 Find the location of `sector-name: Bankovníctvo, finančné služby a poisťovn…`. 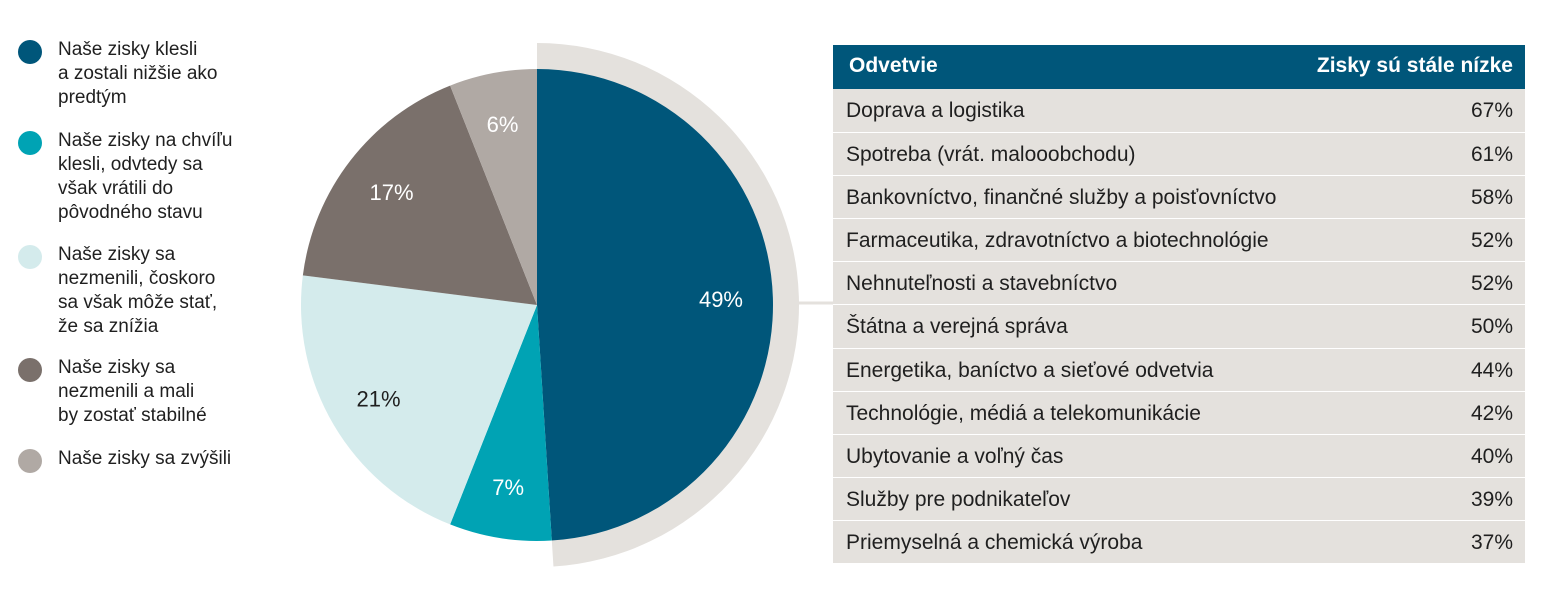

sector-name: Bankovníctvo, finančné služby a poisťovn… is located at coordinates (1061, 198).